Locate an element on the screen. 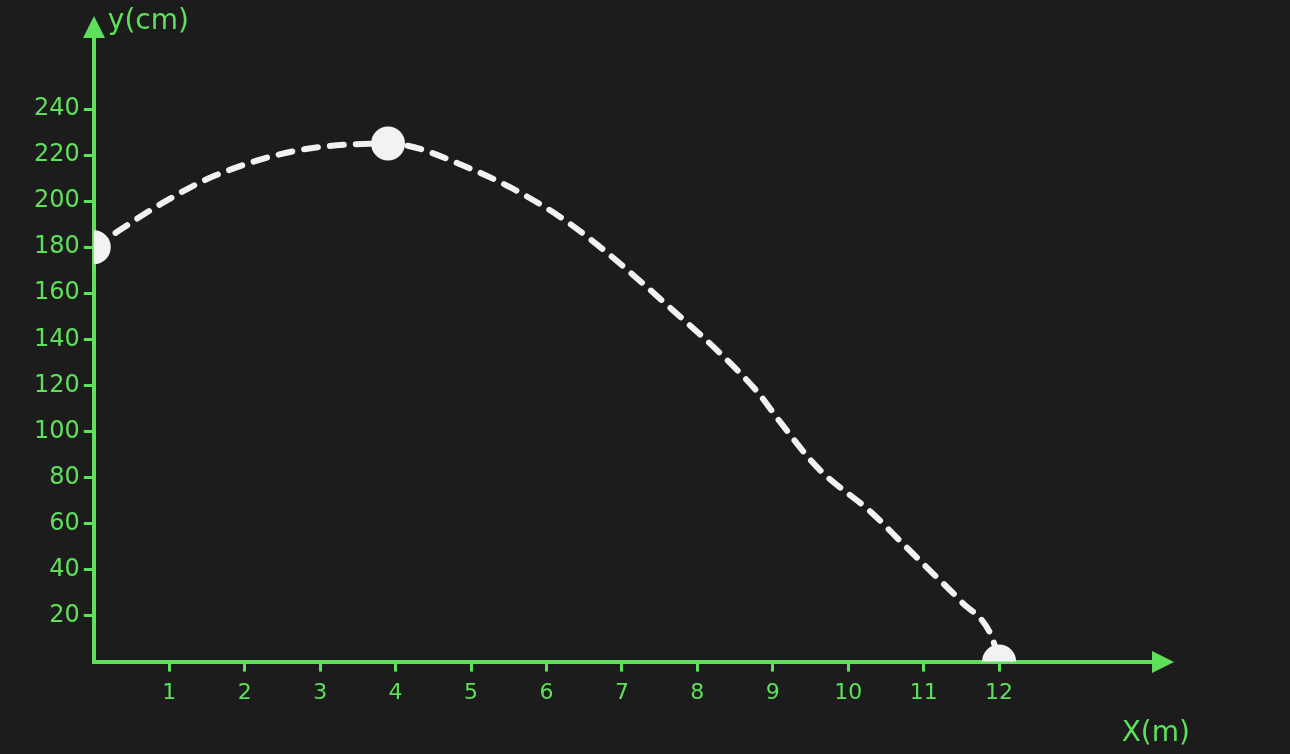  x-tick-label: 11 is located at coordinates (923, 691).